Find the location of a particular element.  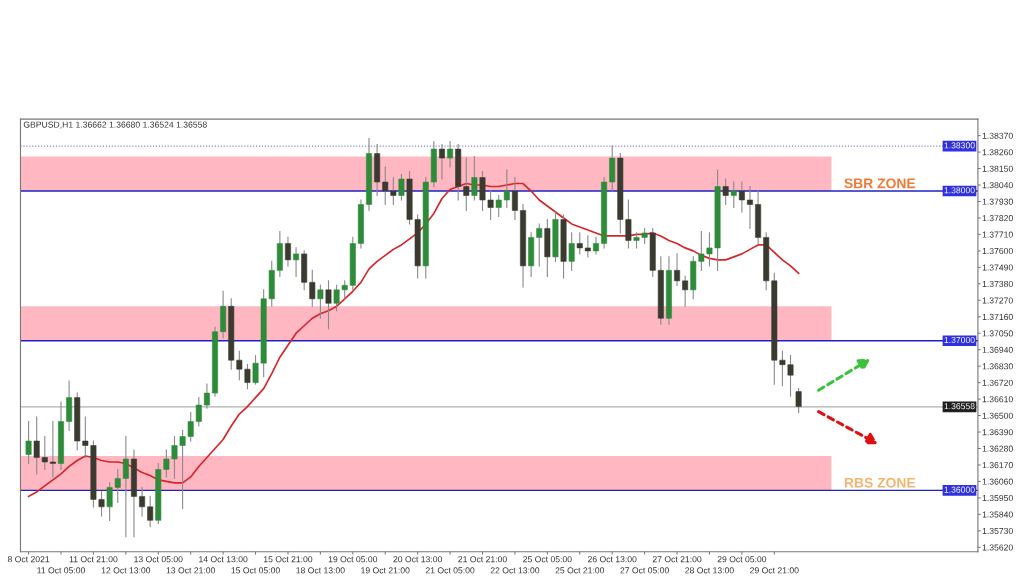

y-tick-label: 1.38040 is located at coordinates (997, 185).